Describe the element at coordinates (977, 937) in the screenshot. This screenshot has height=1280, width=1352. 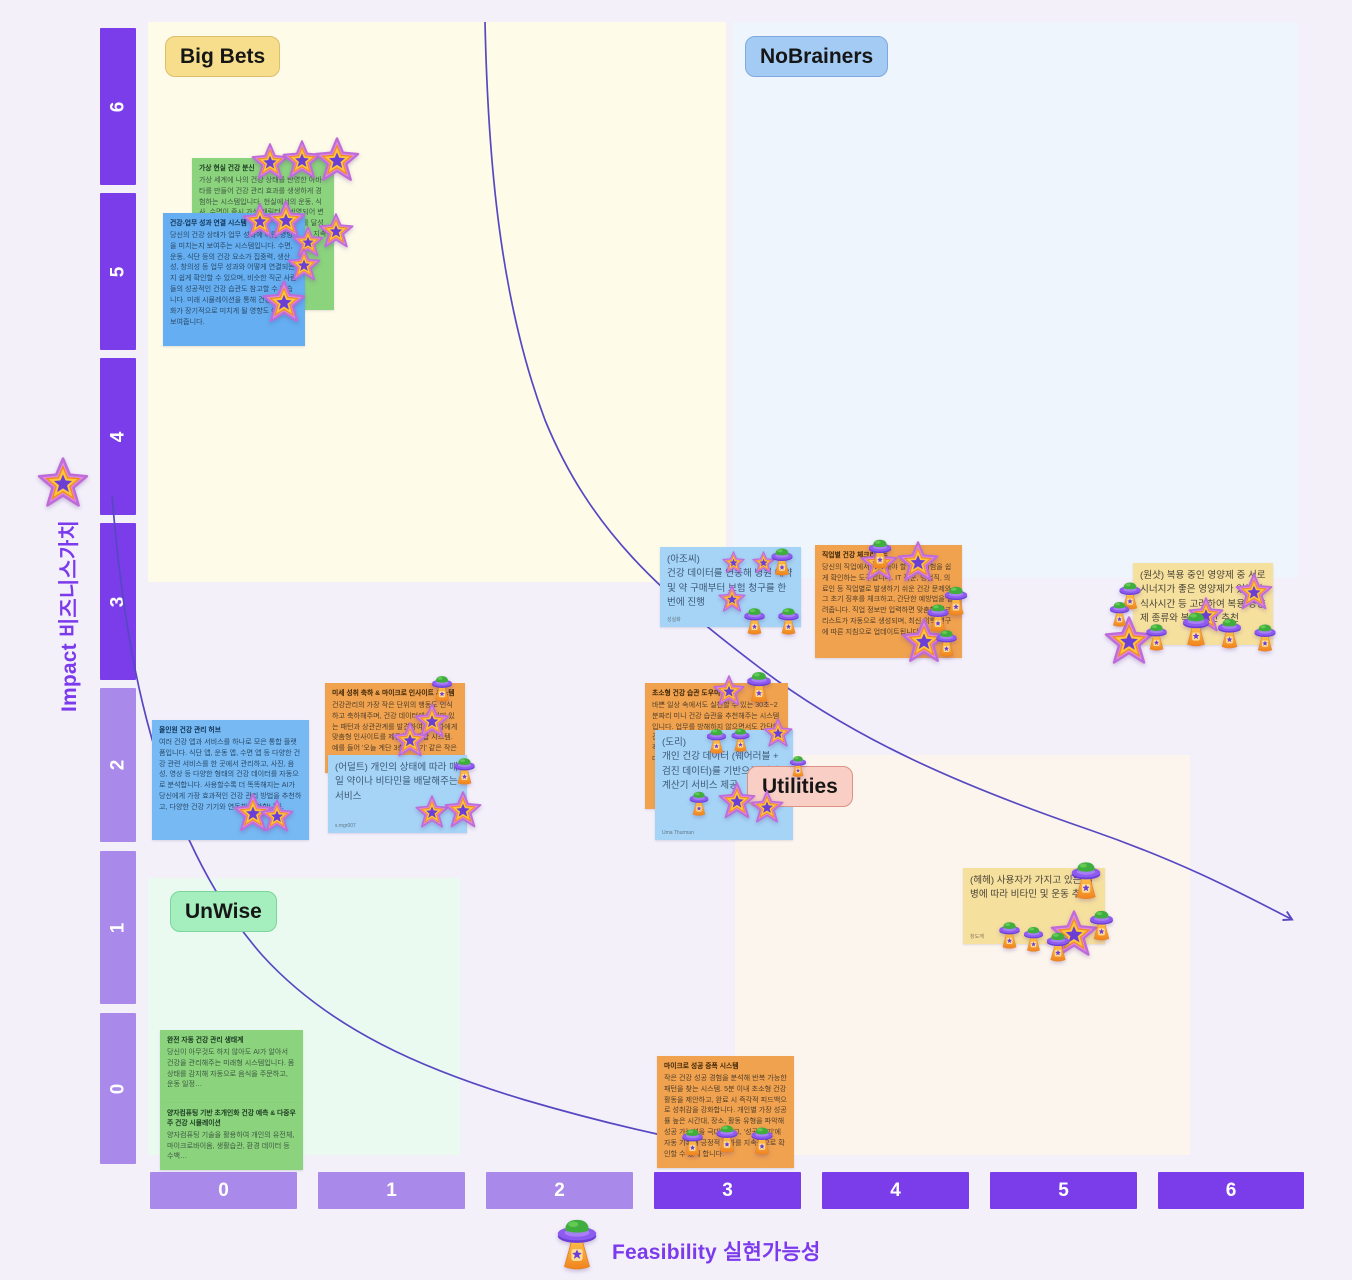
I see `note-author: 창도깨` at that location.